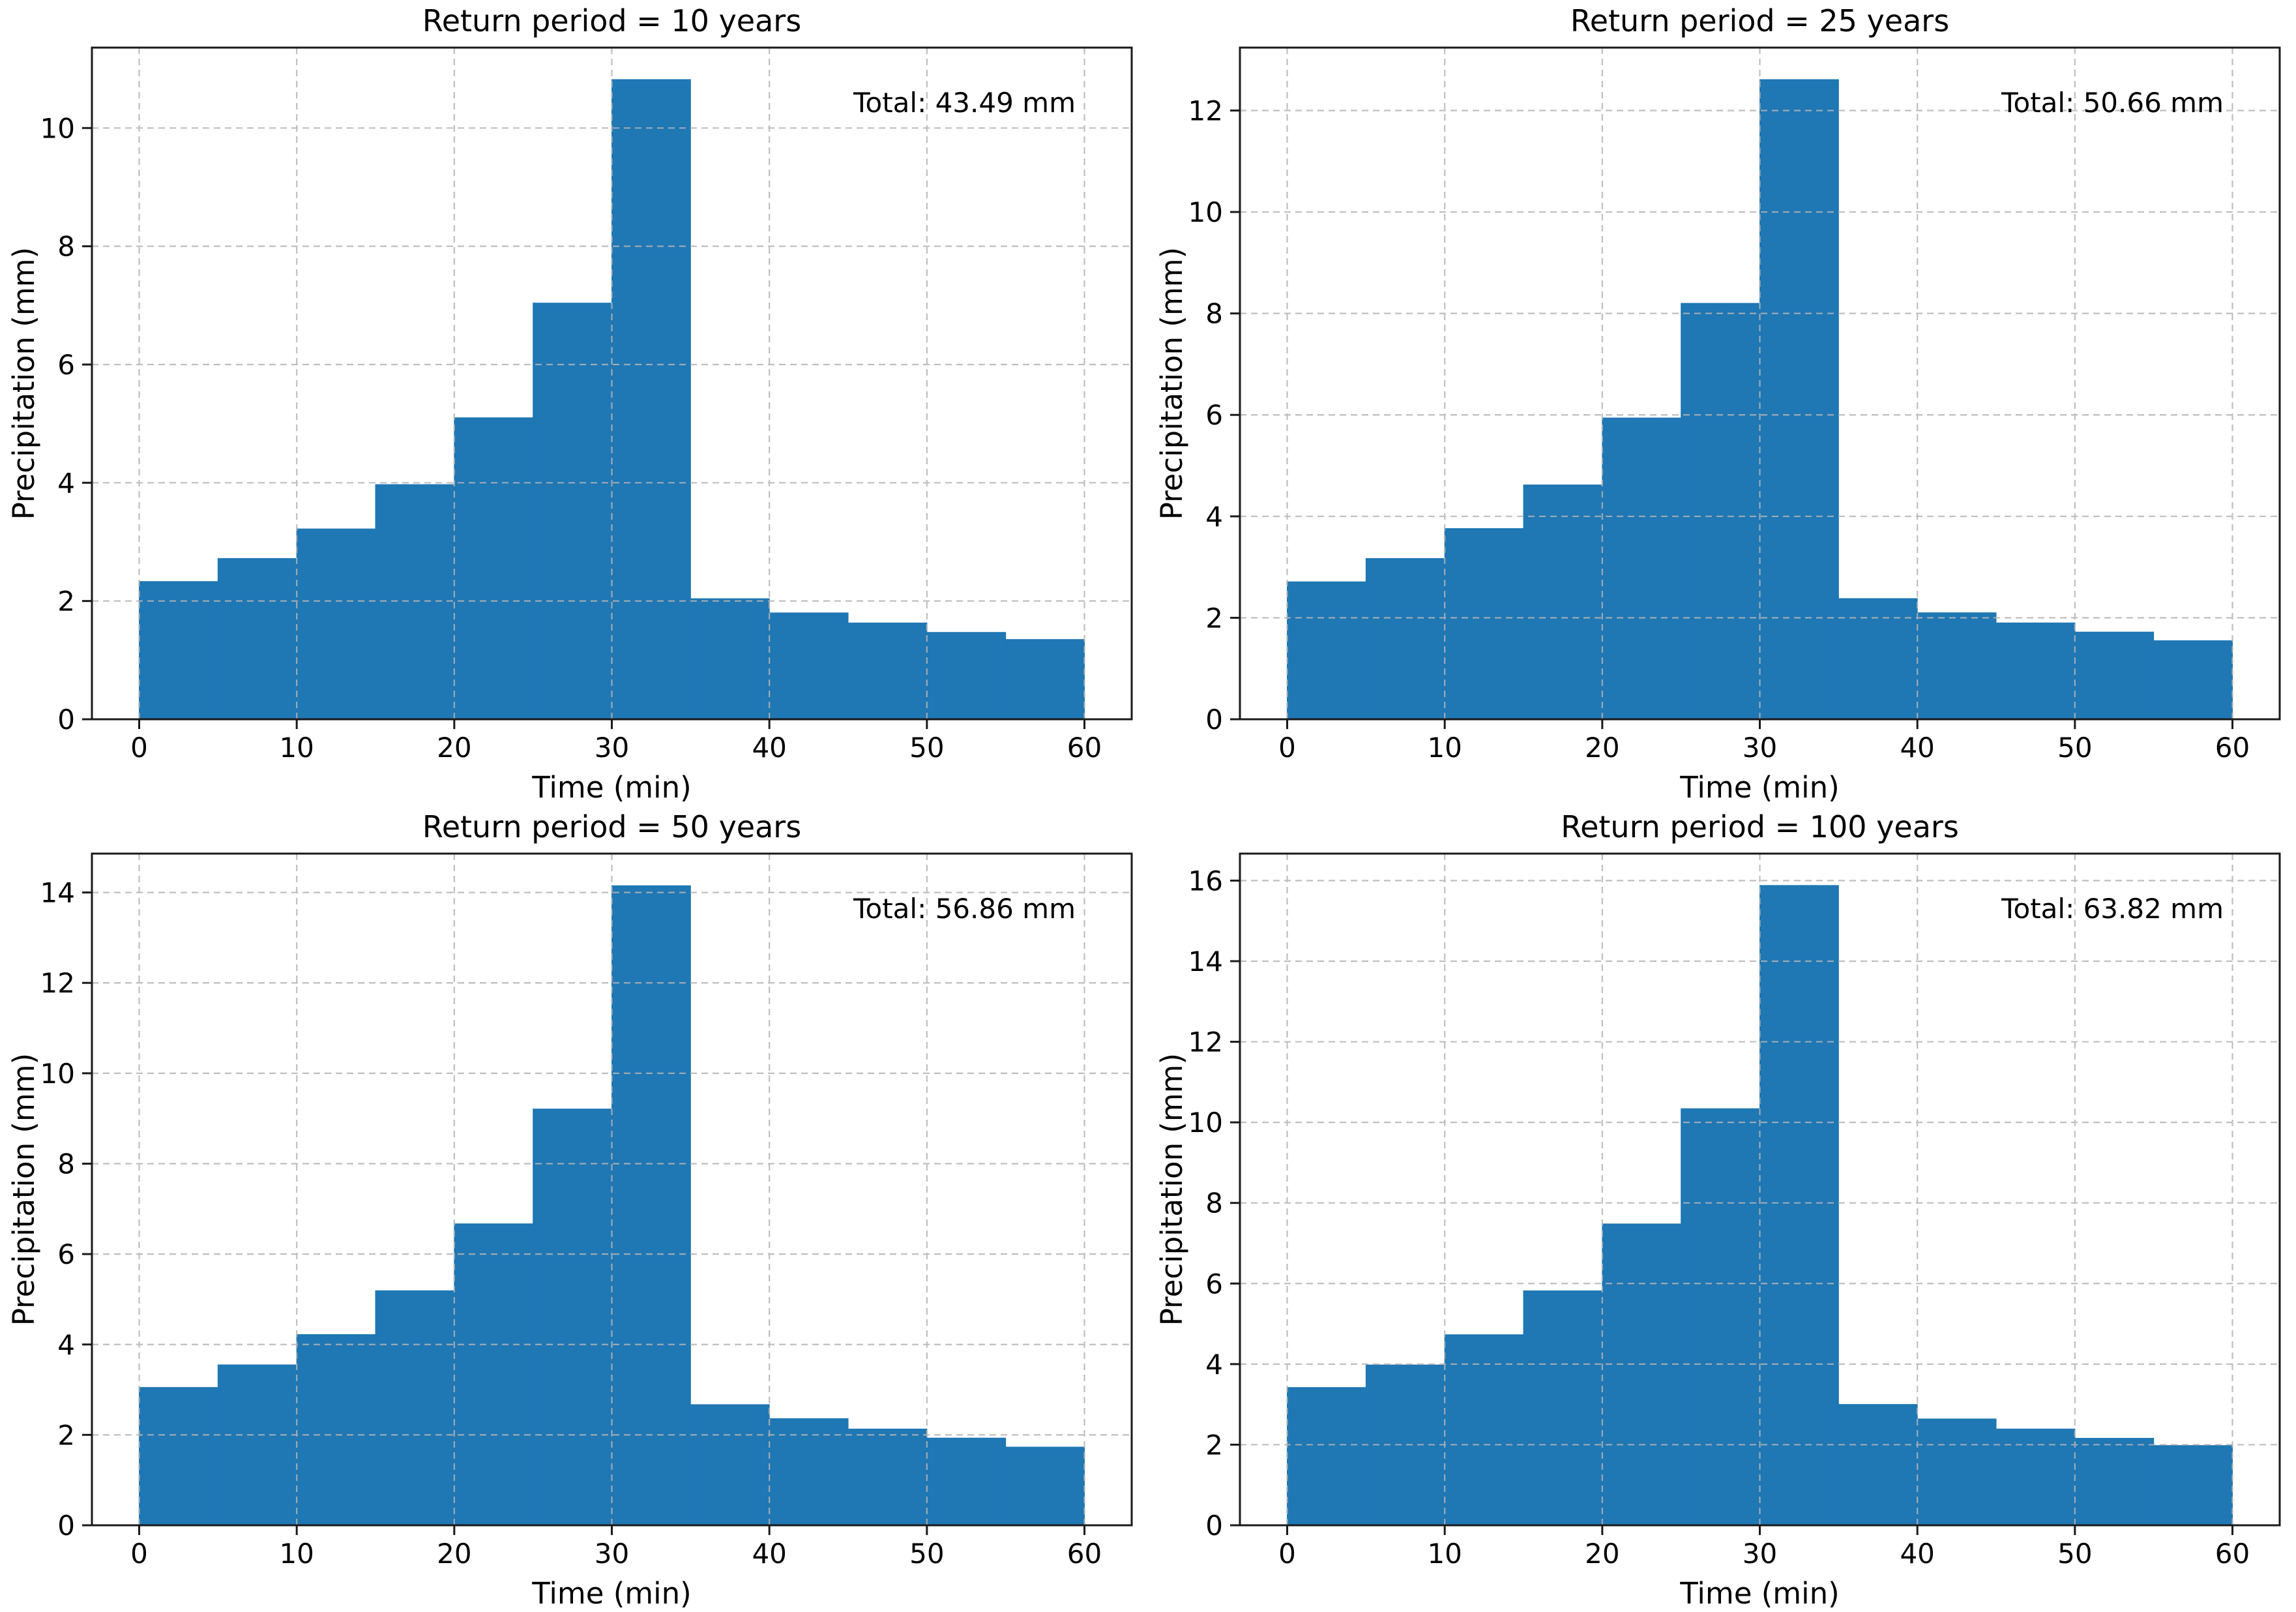  What do you see at coordinates (1205, 881) in the screenshot?
I see `y-tick-label: 16` at bounding box center [1205, 881].